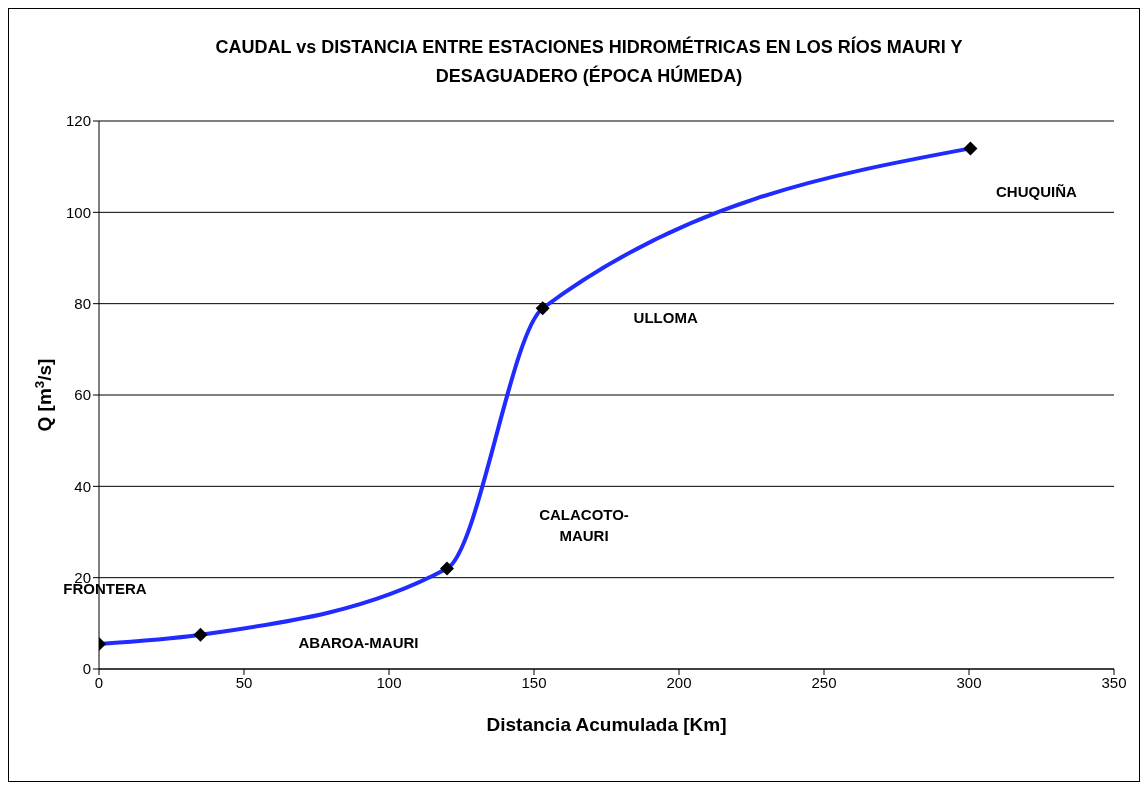  What do you see at coordinates (99, 682) in the screenshot?
I see `x-tick-label: 0` at bounding box center [99, 682].